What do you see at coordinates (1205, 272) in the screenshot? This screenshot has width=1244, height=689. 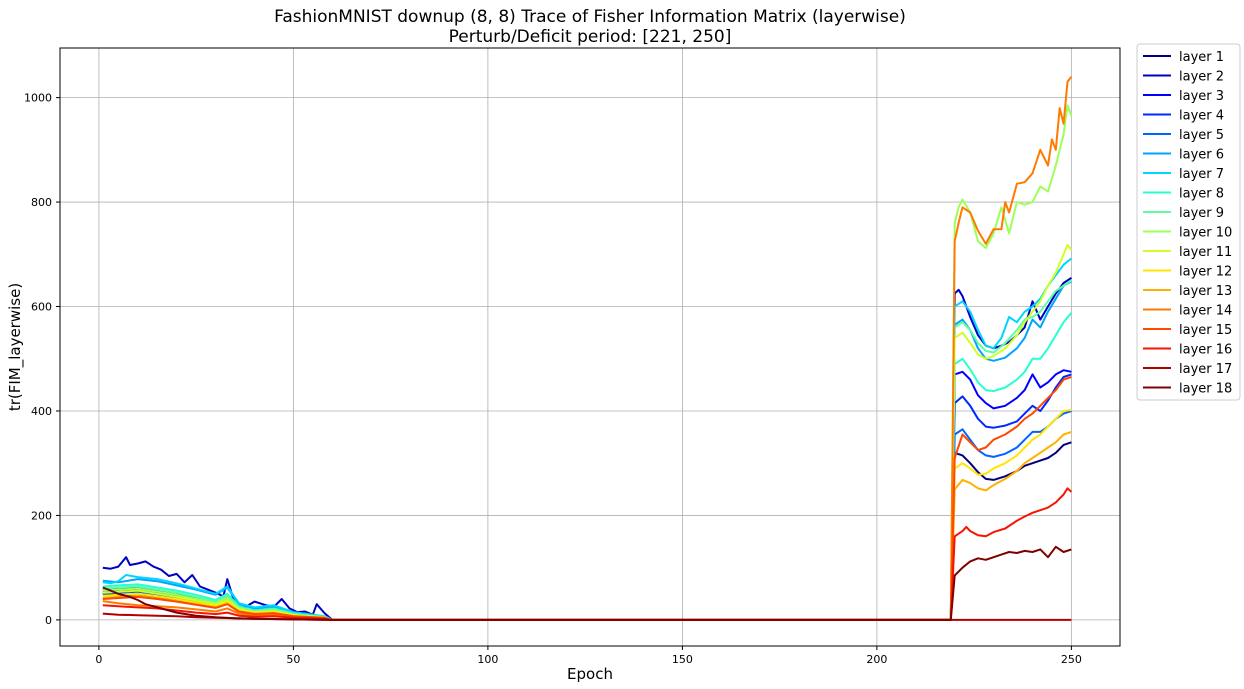 I see `legend-entry-layer-12: layer 12` at bounding box center [1205, 272].